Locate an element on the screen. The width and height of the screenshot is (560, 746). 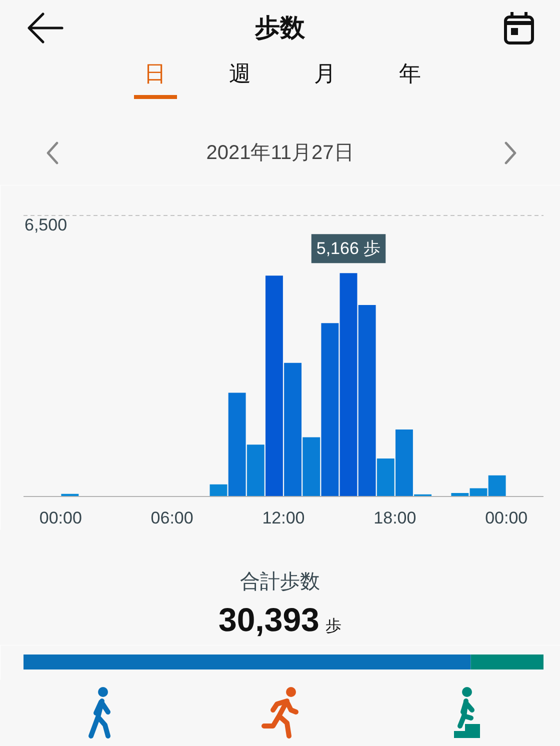
chart-title: 2021年11月27日 is located at coordinates (280, 153).